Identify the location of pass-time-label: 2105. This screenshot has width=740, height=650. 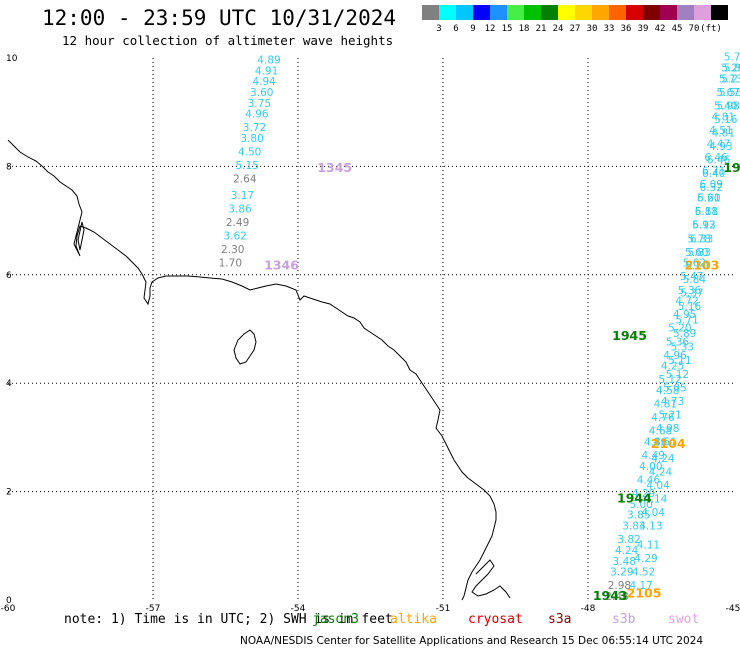
(644, 592).